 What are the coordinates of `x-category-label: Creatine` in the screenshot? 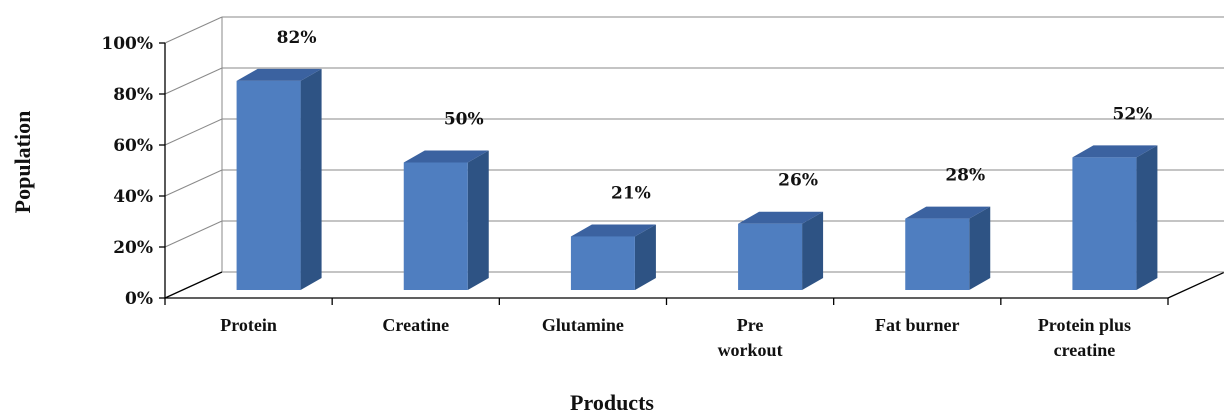 It's located at (415, 325).